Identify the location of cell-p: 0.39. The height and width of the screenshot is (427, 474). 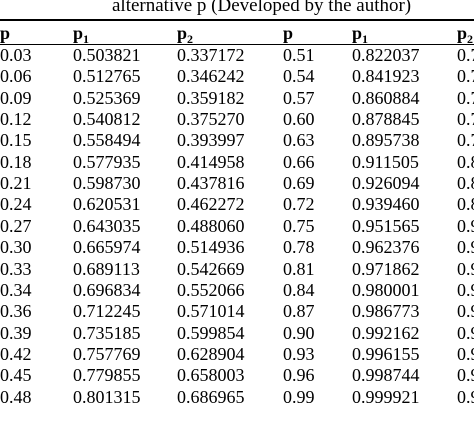
(16, 332).